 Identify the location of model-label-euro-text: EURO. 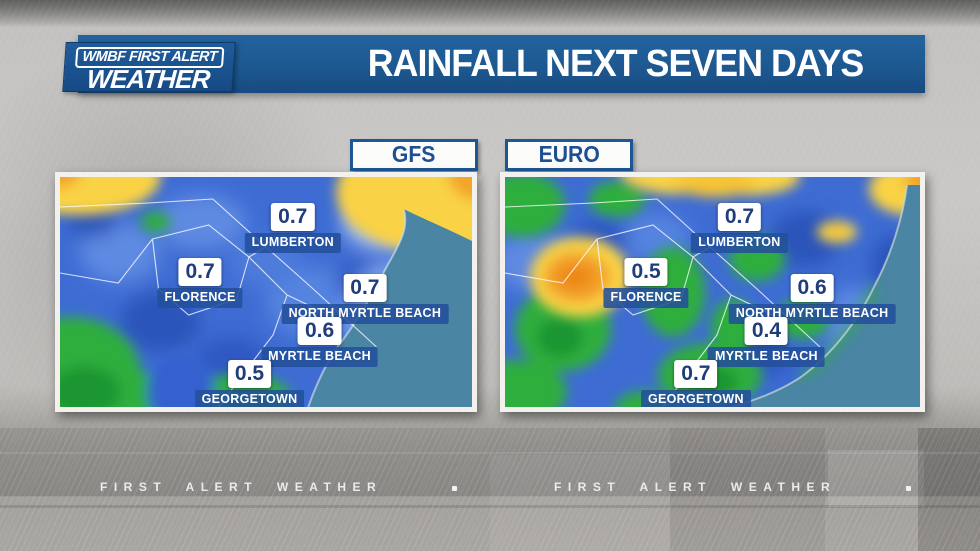
(569, 154).